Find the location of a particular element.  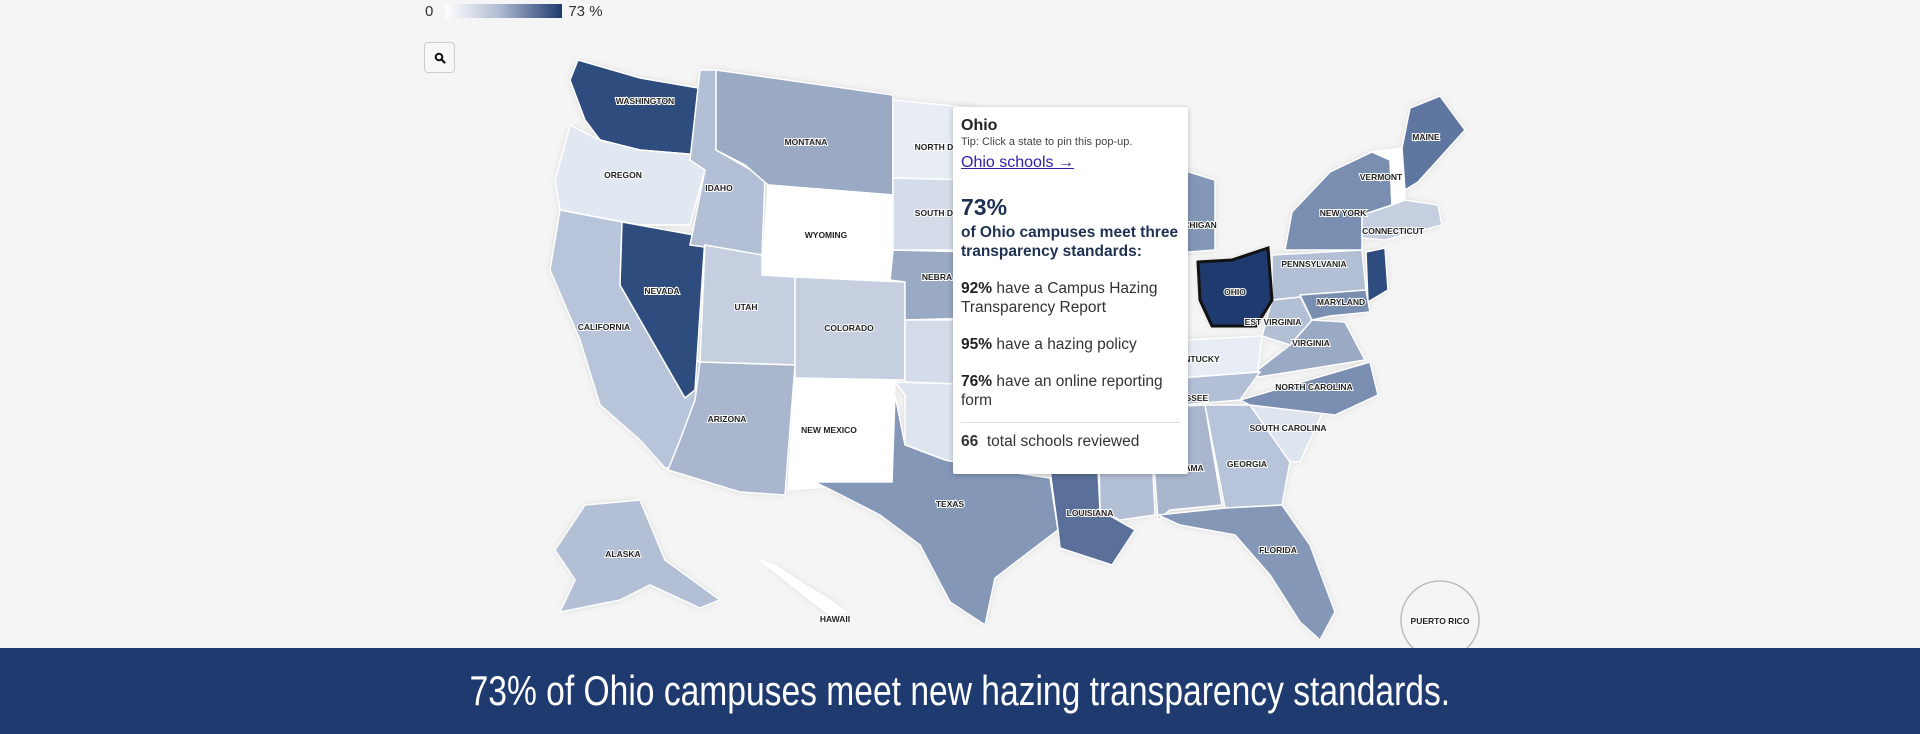

state-label: EST VIRGINIA is located at coordinates (1273, 322).